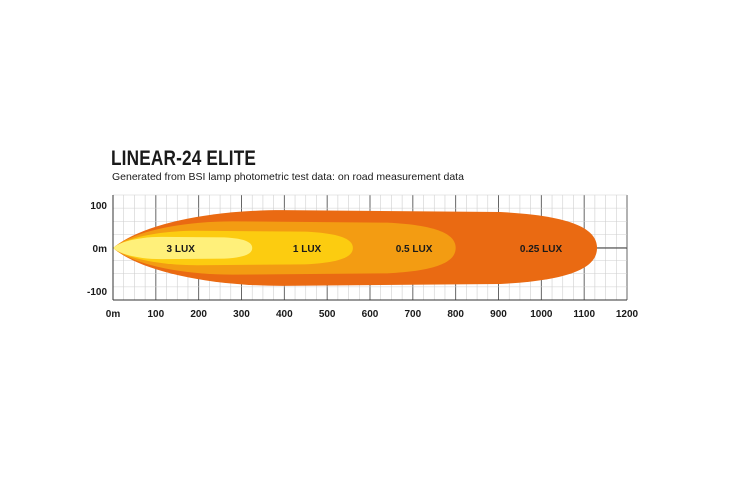 This screenshot has height=494, width=741. What do you see at coordinates (241, 314) in the screenshot?
I see `x-tick-label: 300` at bounding box center [241, 314].